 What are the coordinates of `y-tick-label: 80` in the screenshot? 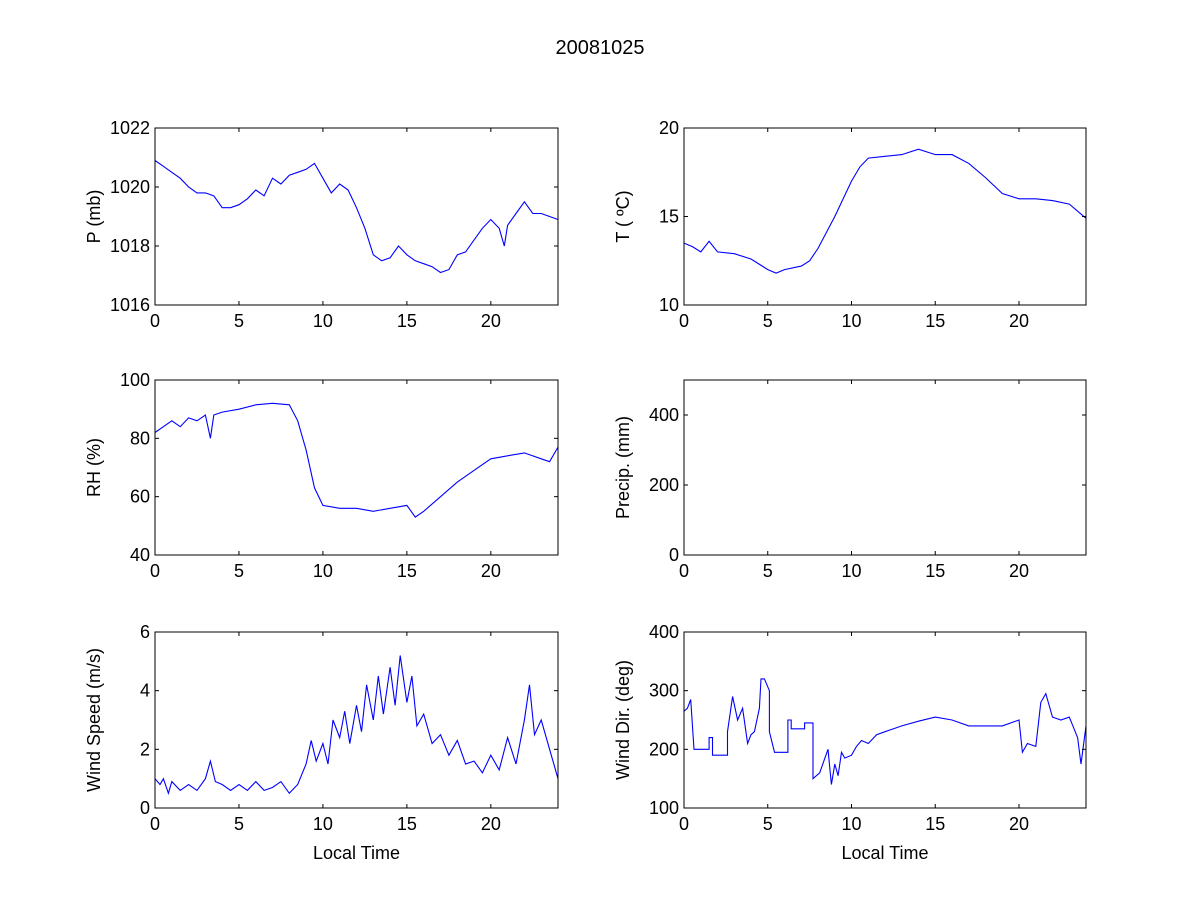 It's located at (140, 438).